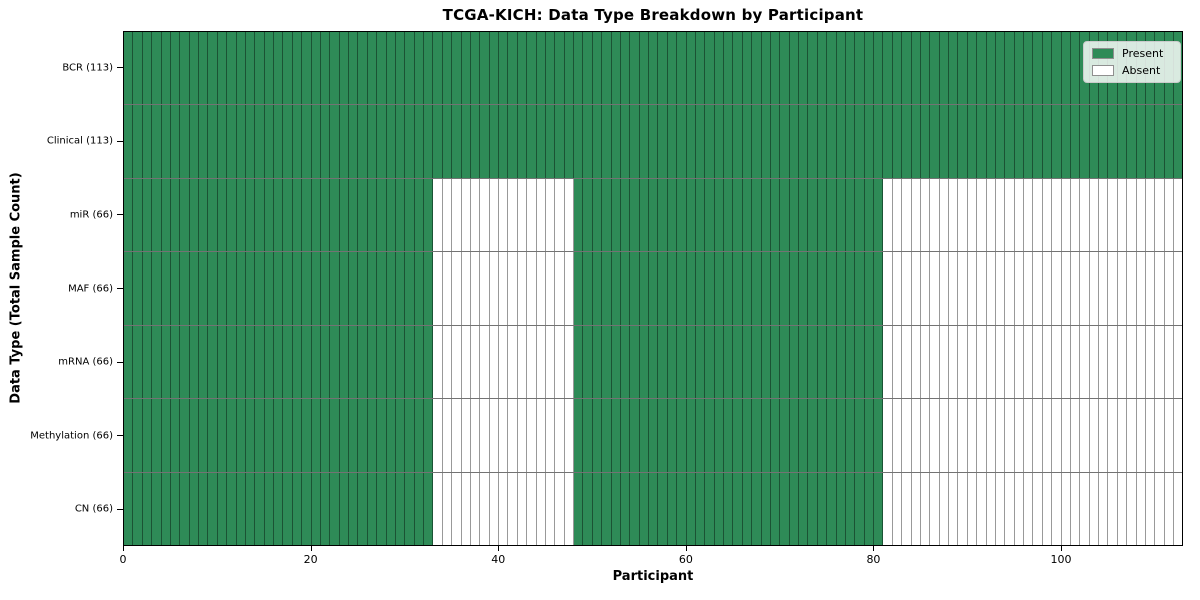  Describe the element at coordinates (653, 576) in the screenshot. I see `x-axis-label: Participant` at that location.